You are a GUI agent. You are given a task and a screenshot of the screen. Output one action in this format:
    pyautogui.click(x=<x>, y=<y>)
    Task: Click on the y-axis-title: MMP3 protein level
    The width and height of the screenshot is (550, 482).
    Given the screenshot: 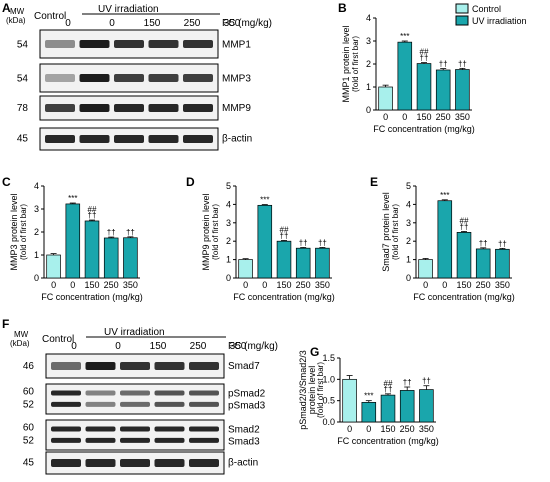 What is the action you would take?
    pyautogui.click(x=14, y=231)
    